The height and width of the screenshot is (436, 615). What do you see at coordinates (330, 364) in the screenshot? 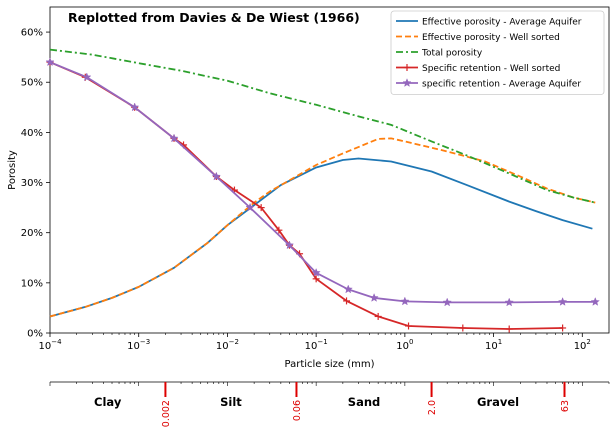
I see `x-axis-label: Particle size (mm)` at bounding box center [330, 364].